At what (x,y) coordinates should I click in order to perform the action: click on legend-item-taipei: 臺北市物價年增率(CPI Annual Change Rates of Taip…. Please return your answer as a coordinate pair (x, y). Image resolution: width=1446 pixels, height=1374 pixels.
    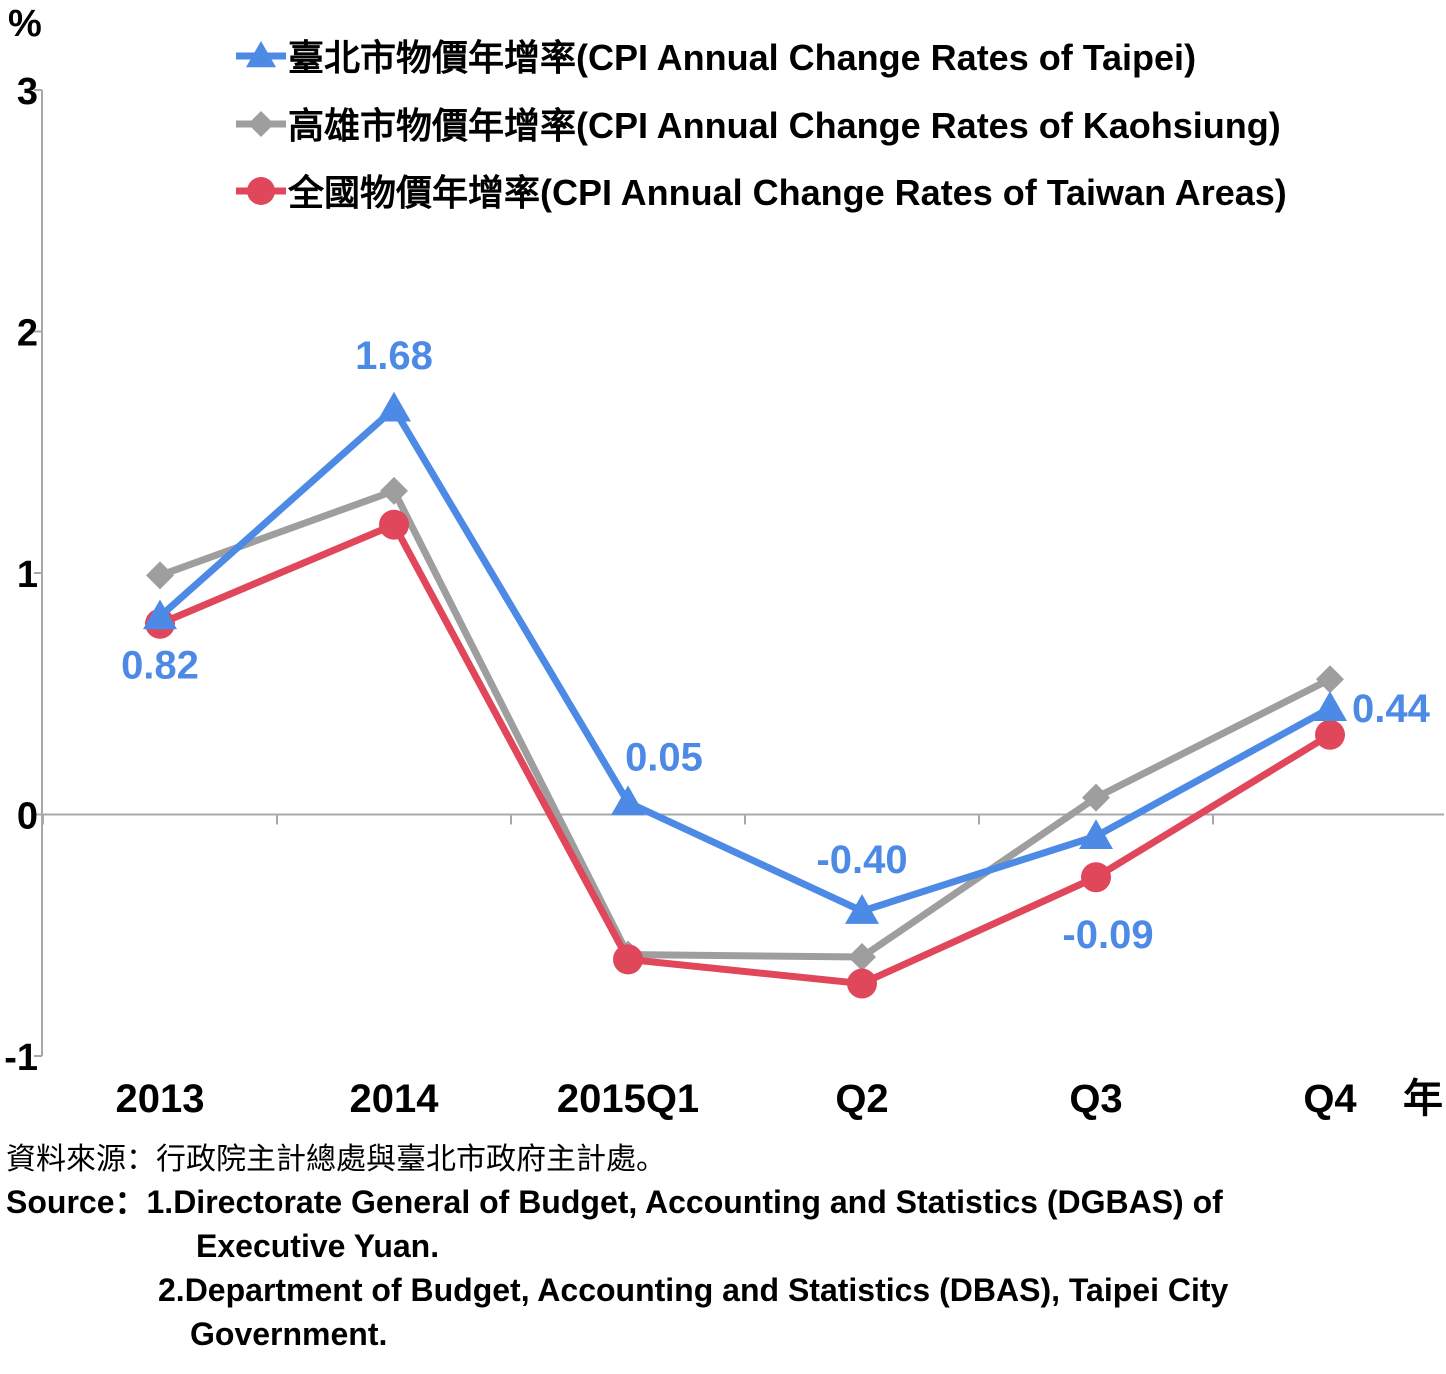
    Looking at the image, I should click on (716, 57).